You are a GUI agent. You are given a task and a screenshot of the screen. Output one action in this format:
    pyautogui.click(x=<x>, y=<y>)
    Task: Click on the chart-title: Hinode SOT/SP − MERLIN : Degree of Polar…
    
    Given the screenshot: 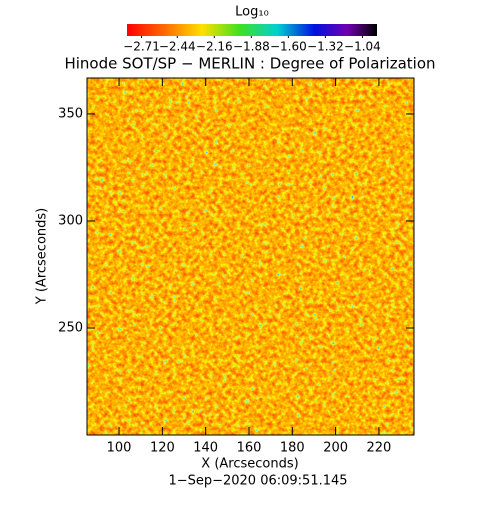 What is the action you would take?
    pyautogui.click(x=249, y=64)
    